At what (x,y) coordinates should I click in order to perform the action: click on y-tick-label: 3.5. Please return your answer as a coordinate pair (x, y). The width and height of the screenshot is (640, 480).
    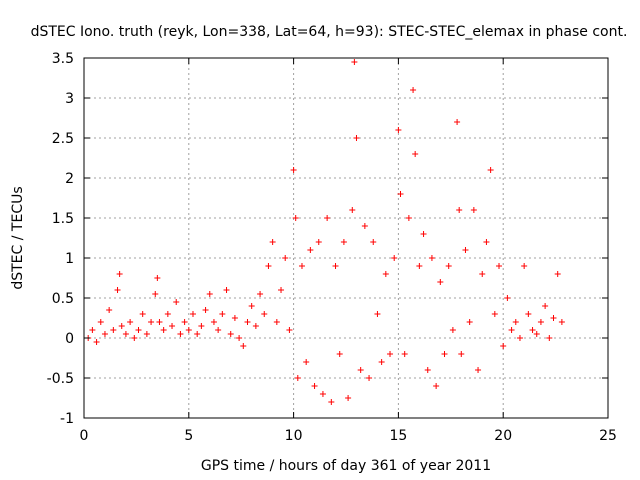
    Looking at the image, I should click on (63, 59).